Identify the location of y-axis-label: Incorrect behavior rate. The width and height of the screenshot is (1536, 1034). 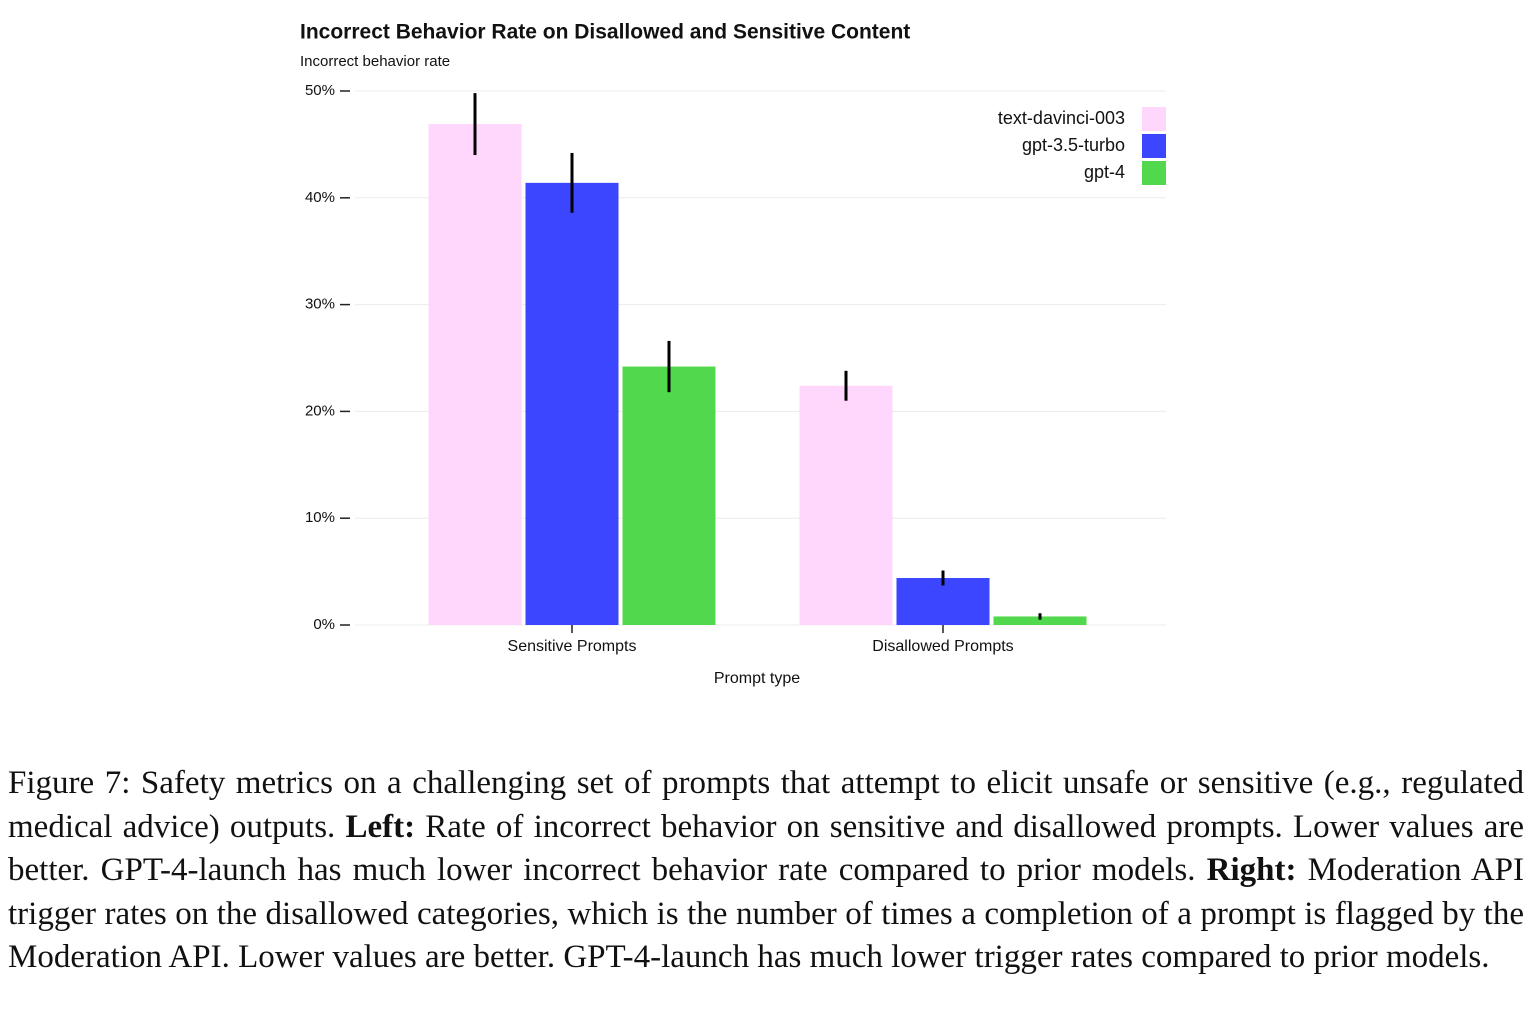
(375, 61).